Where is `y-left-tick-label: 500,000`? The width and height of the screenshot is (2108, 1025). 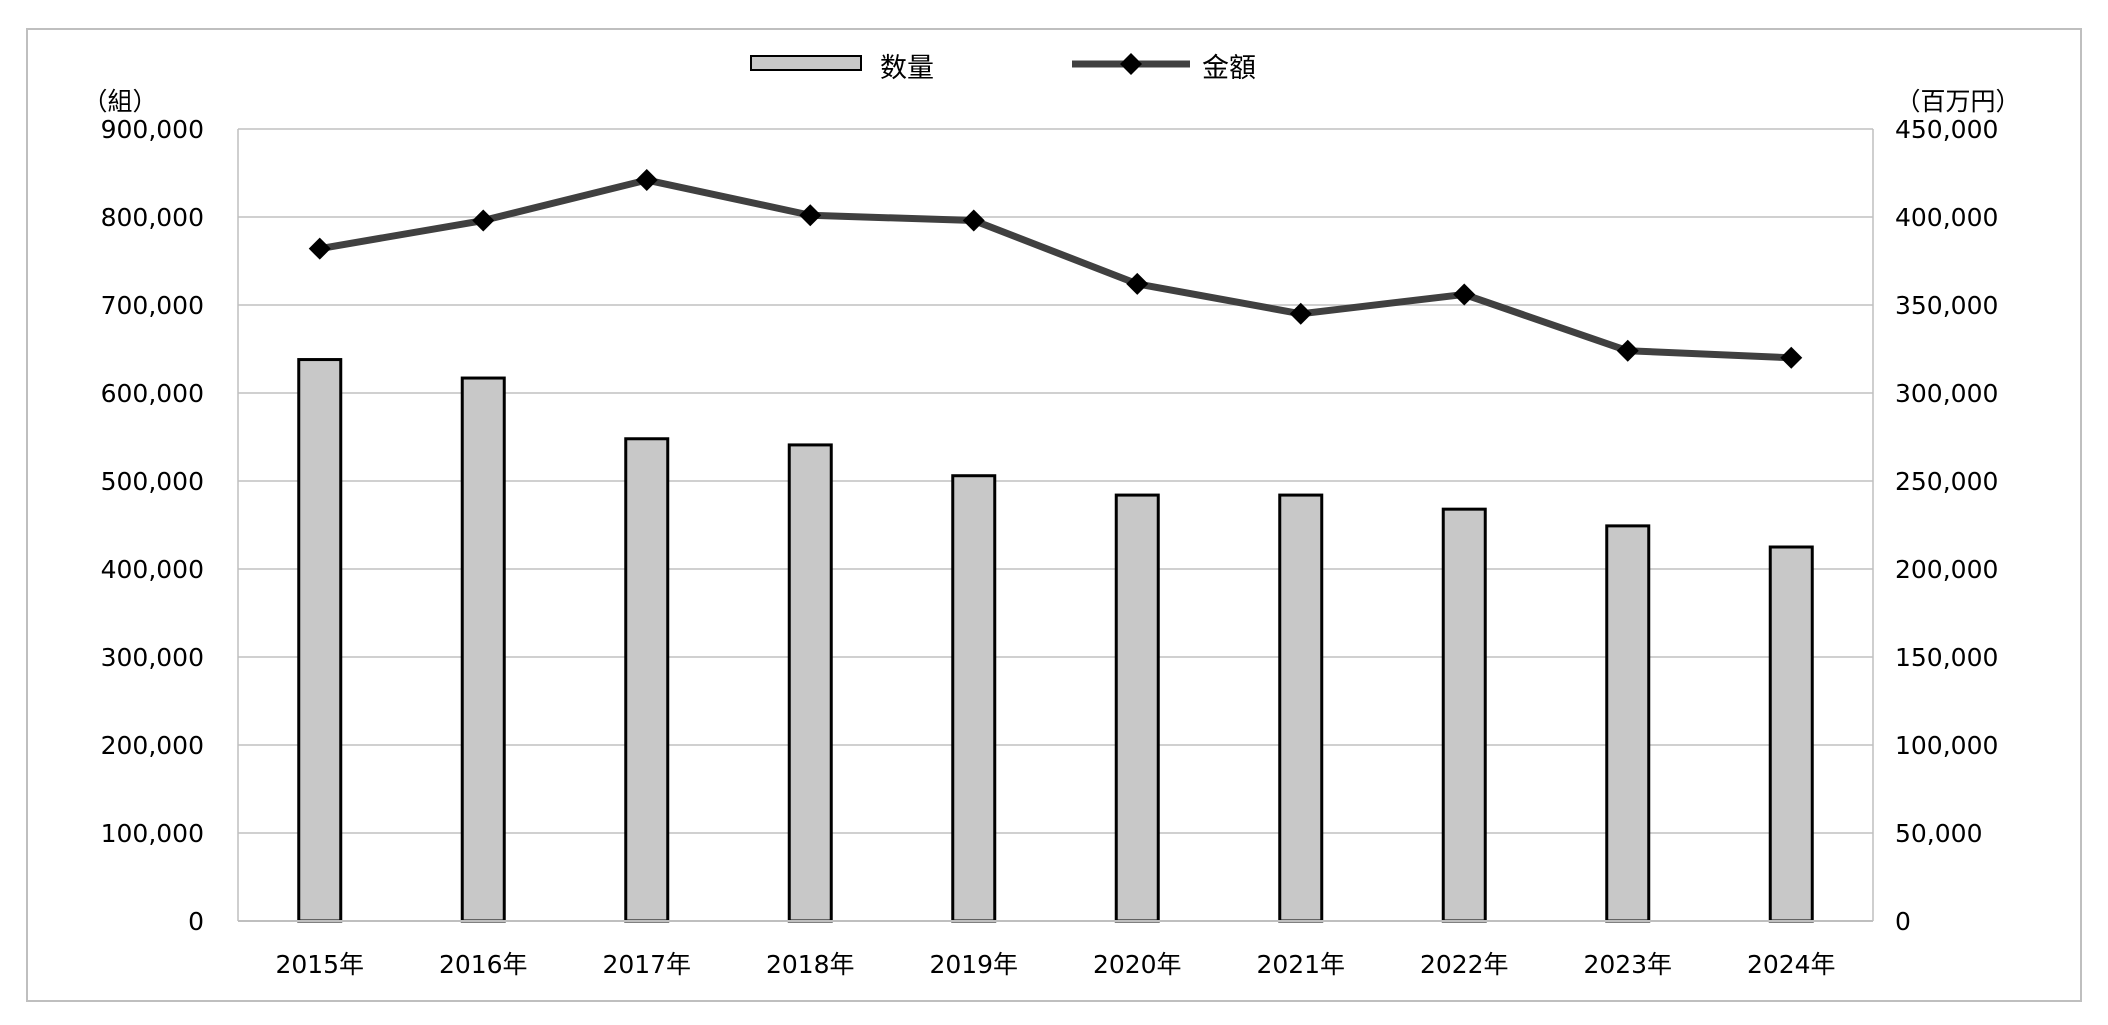
y-left-tick-label: 500,000 is located at coordinates (152, 481).